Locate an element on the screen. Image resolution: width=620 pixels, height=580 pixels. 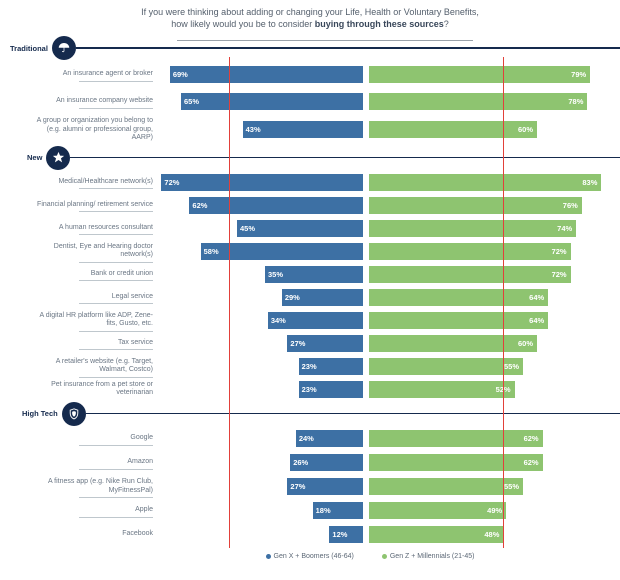
genx-bar: 58% is located at coordinates (281, 251).